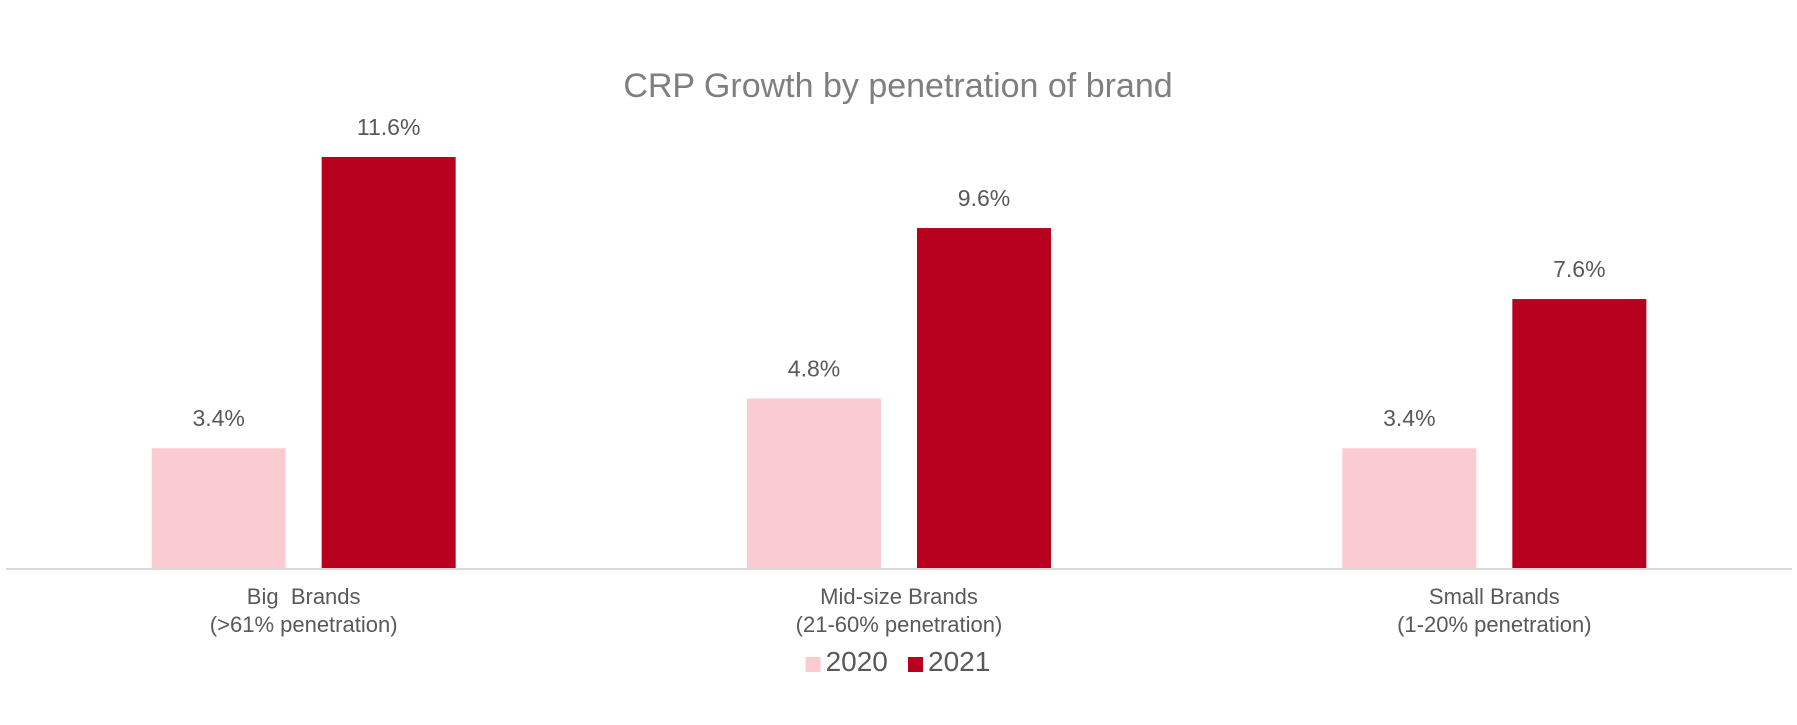 The image size is (1797, 725). What do you see at coordinates (304, 596) in the screenshot?
I see `category-label-0-line-0: Big Brands` at bounding box center [304, 596].